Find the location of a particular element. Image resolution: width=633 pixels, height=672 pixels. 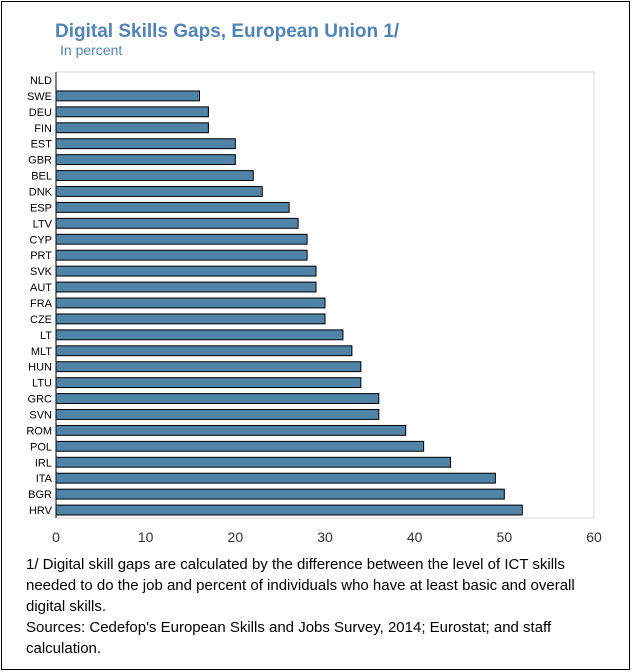

bar-aut is located at coordinates (186, 287).